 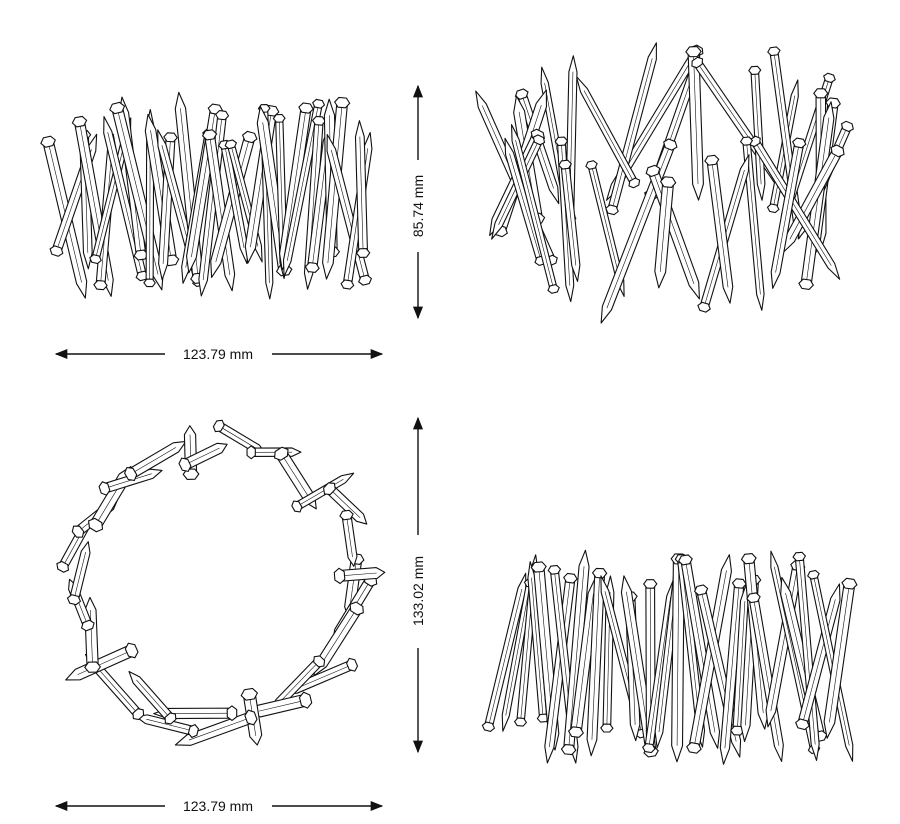 I want to click on front-view-bracelet, so click(x=206, y=195).